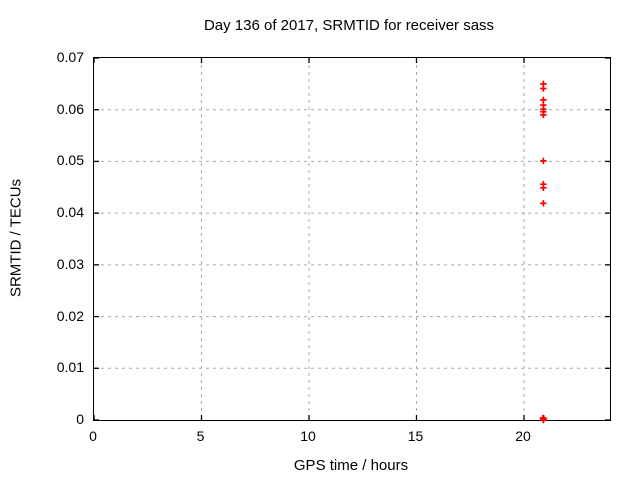 Image resolution: width=640 pixels, height=480 pixels. What do you see at coordinates (351, 465) in the screenshot?
I see `x-axis-label: GPS time / hours` at bounding box center [351, 465].